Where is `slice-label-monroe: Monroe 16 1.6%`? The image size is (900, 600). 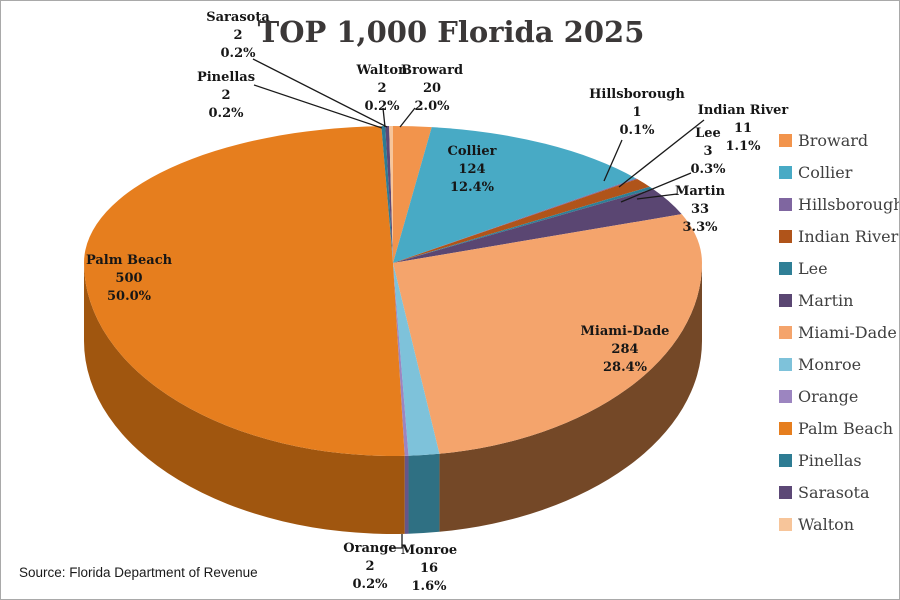
slice-label-monroe: Monroe 16 1.6% is located at coordinates (429, 569).